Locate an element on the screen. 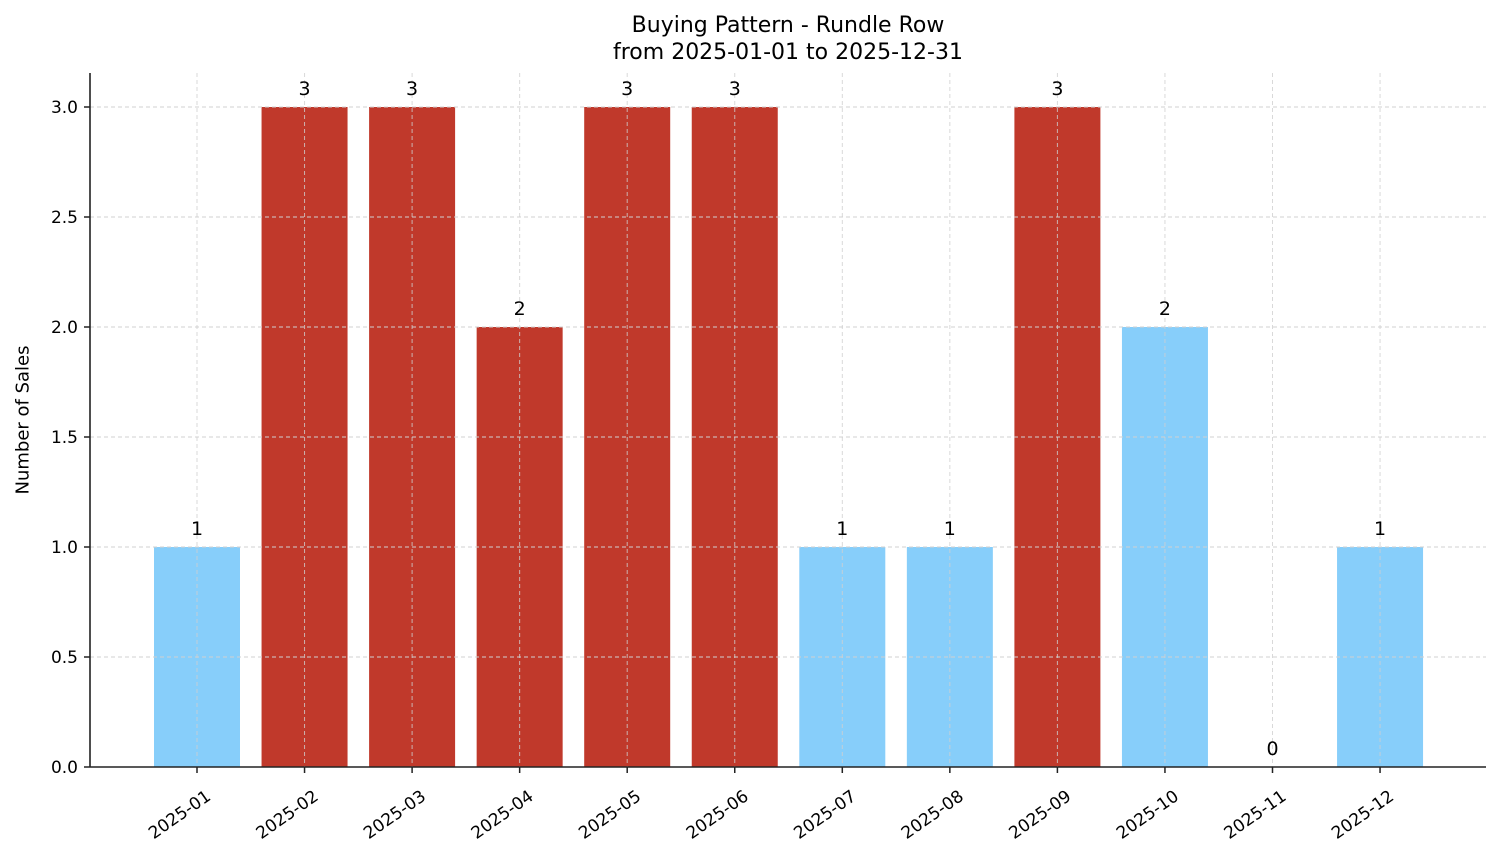 The image size is (1501, 863). x-tick-label: 2025-12 is located at coordinates (1363, 815).